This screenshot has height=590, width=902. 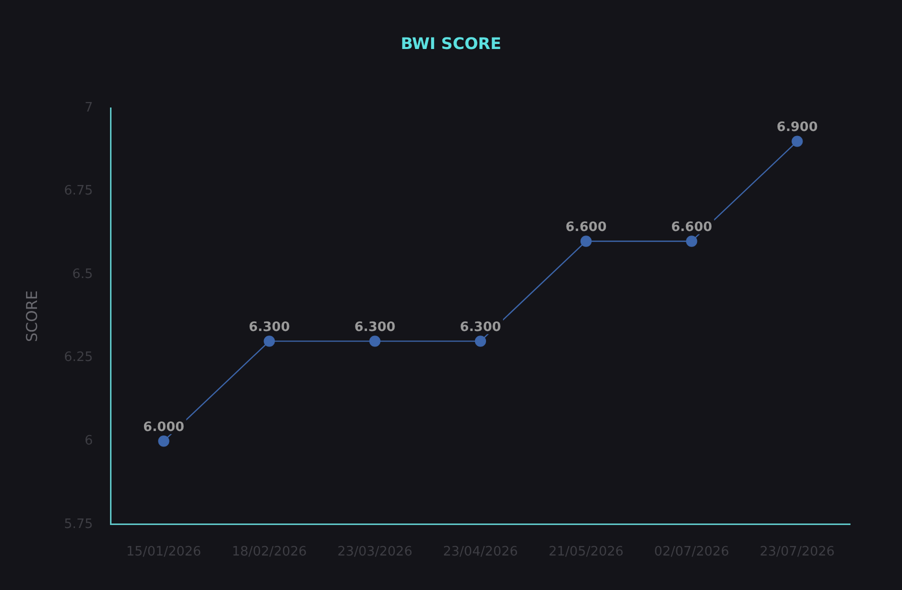 I want to click on data-label: 6.000, so click(x=163, y=427).